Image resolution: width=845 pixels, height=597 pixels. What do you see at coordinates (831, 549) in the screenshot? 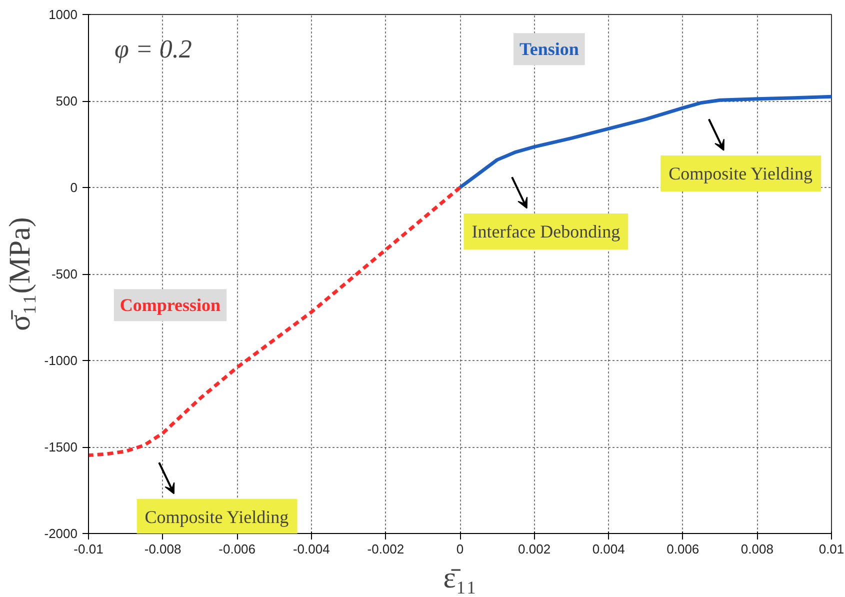
I see `x-tick-label: 0.01` at bounding box center [831, 549].